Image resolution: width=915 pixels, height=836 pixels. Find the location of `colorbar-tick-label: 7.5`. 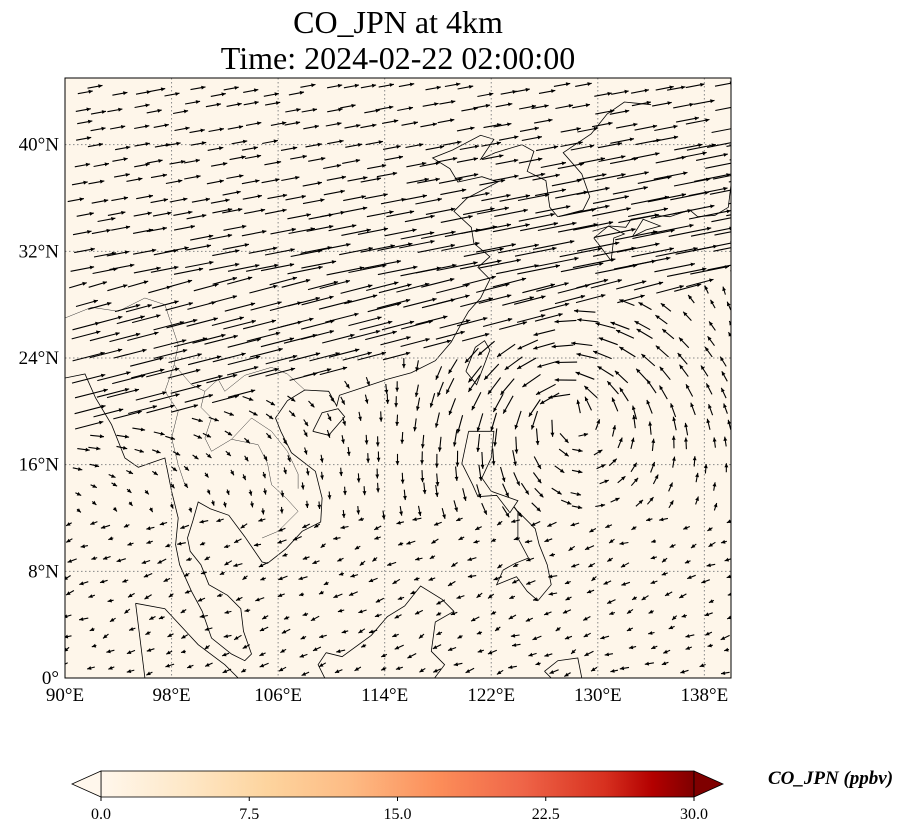

colorbar-tick-label: 7.5 is located at coordinates (249, 814).